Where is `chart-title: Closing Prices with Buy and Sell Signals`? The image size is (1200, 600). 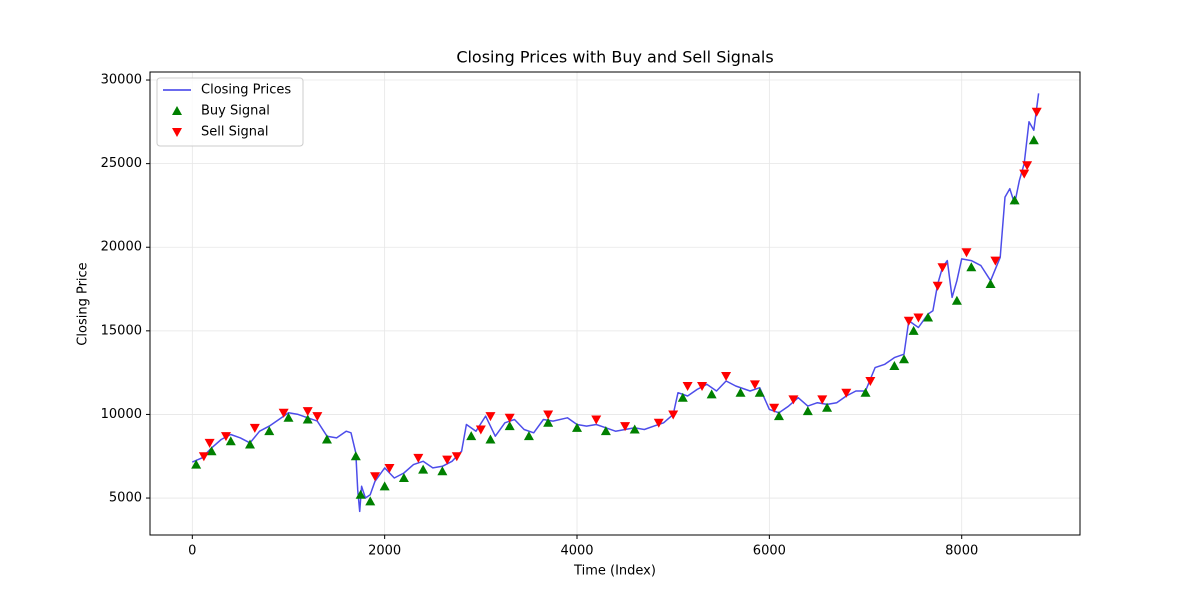 chart-title: Closing Prices with Buy and Sell Signals is located at coordinates (614, 57).